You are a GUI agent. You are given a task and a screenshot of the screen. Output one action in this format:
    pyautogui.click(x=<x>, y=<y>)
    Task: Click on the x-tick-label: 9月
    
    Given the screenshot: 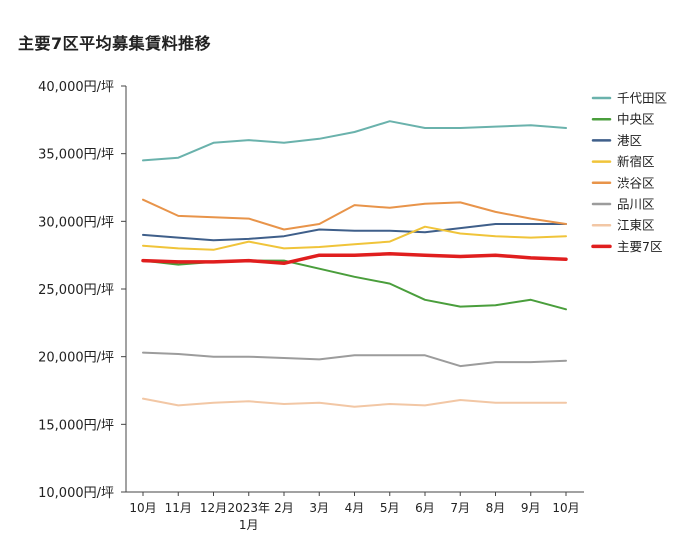 What is the action you would take?
    pyautogui.click(x=531, y=508)
    